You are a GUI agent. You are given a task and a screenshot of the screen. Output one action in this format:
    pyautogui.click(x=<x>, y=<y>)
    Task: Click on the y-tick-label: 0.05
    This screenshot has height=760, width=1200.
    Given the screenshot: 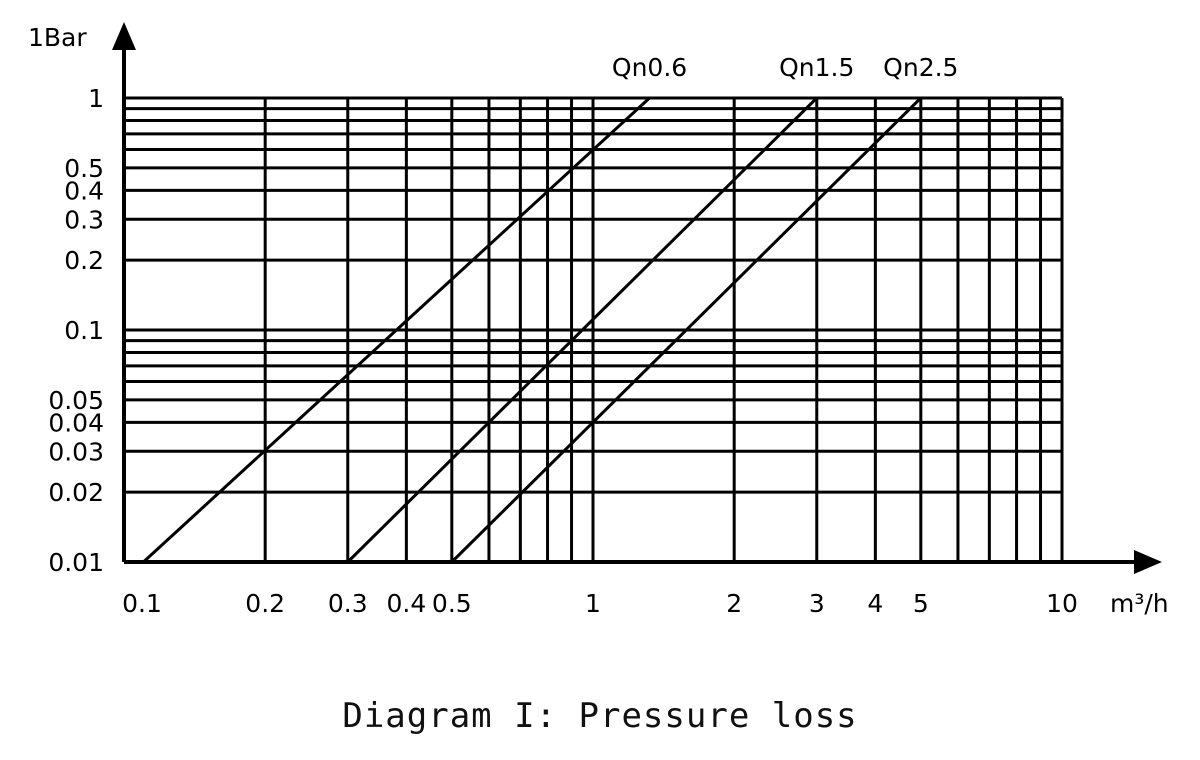 What is the action you would take?
    pyautogui.click(x=76, y=400)
    